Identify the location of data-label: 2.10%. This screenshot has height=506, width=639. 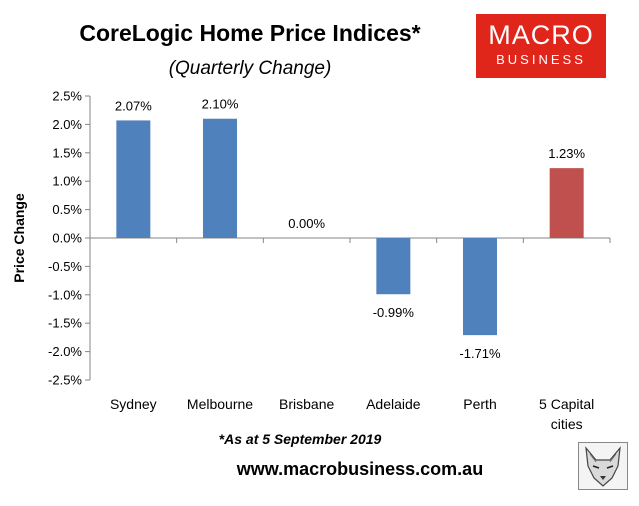
(220, 104).